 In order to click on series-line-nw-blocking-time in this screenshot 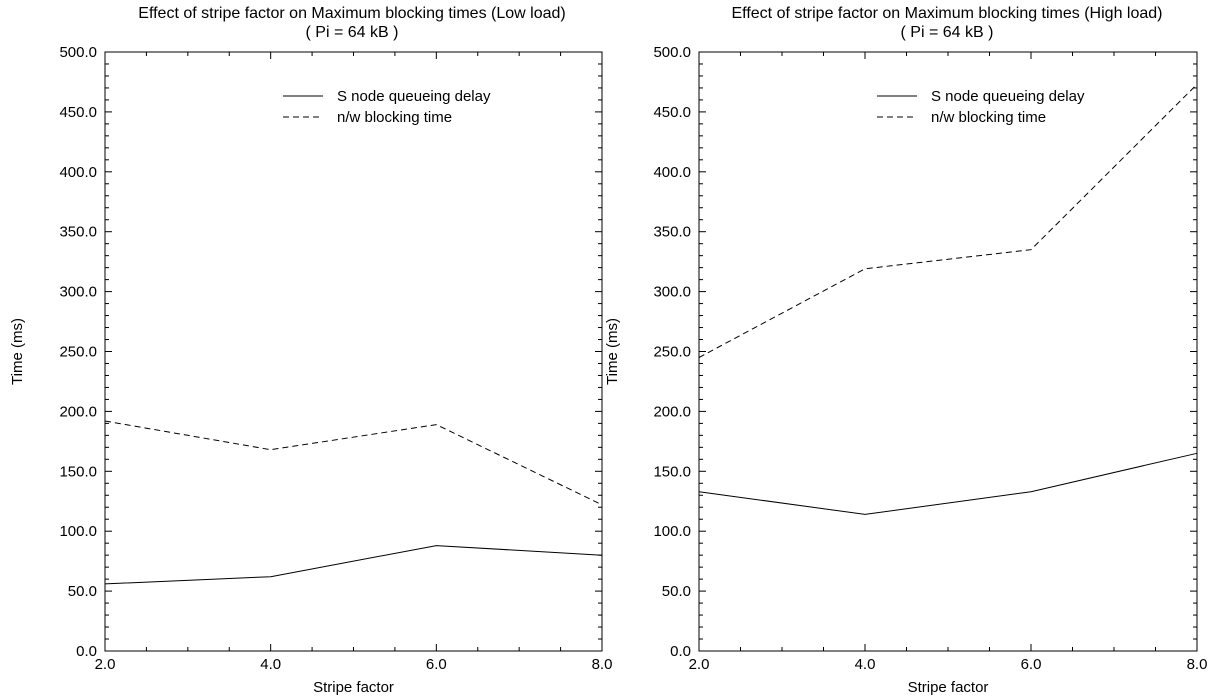, I will do `click(353, 463)`.